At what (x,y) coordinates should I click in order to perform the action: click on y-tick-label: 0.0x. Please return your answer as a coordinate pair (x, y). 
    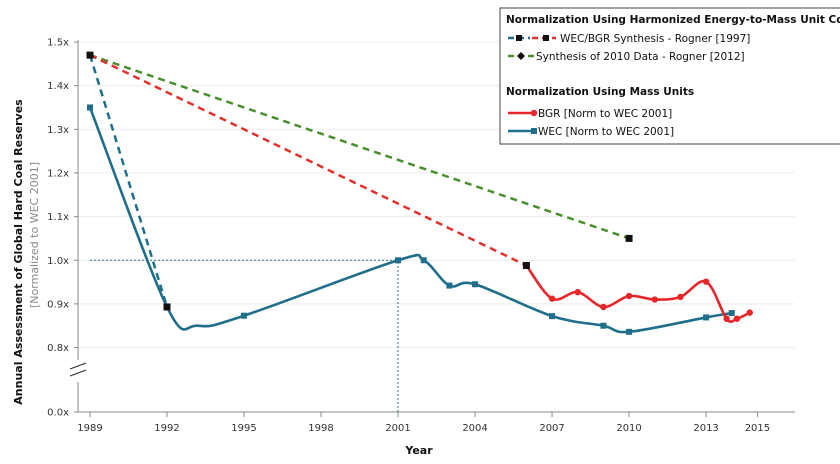
    Looking at the image, I should click on (58, 413).